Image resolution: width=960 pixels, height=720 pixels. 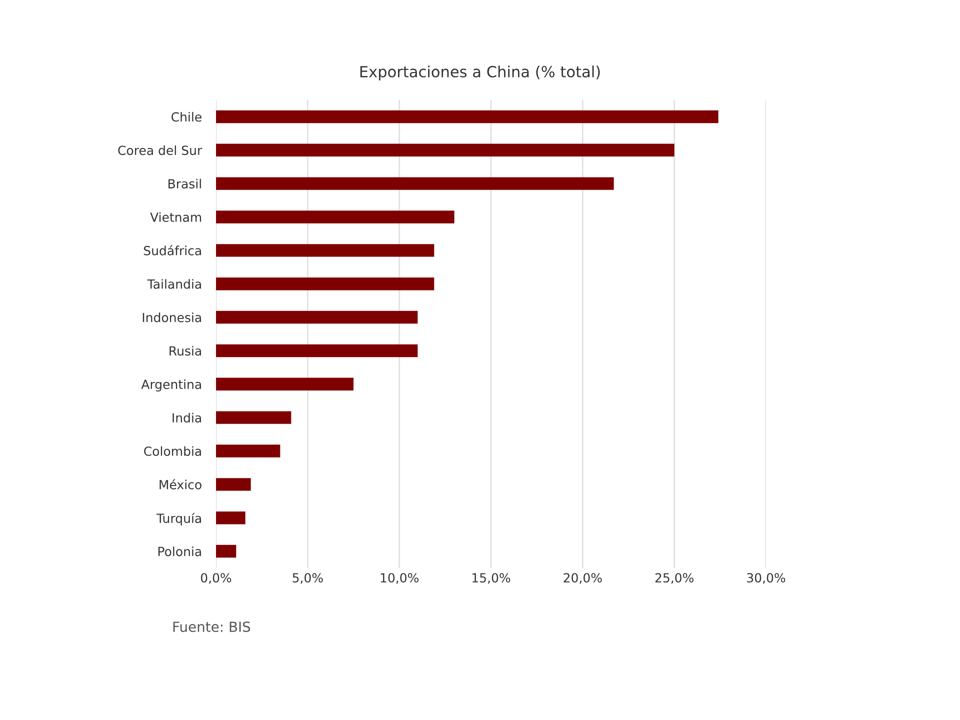 I want to click on x-tick-label: 10,0%, so click(x=399, y=578).